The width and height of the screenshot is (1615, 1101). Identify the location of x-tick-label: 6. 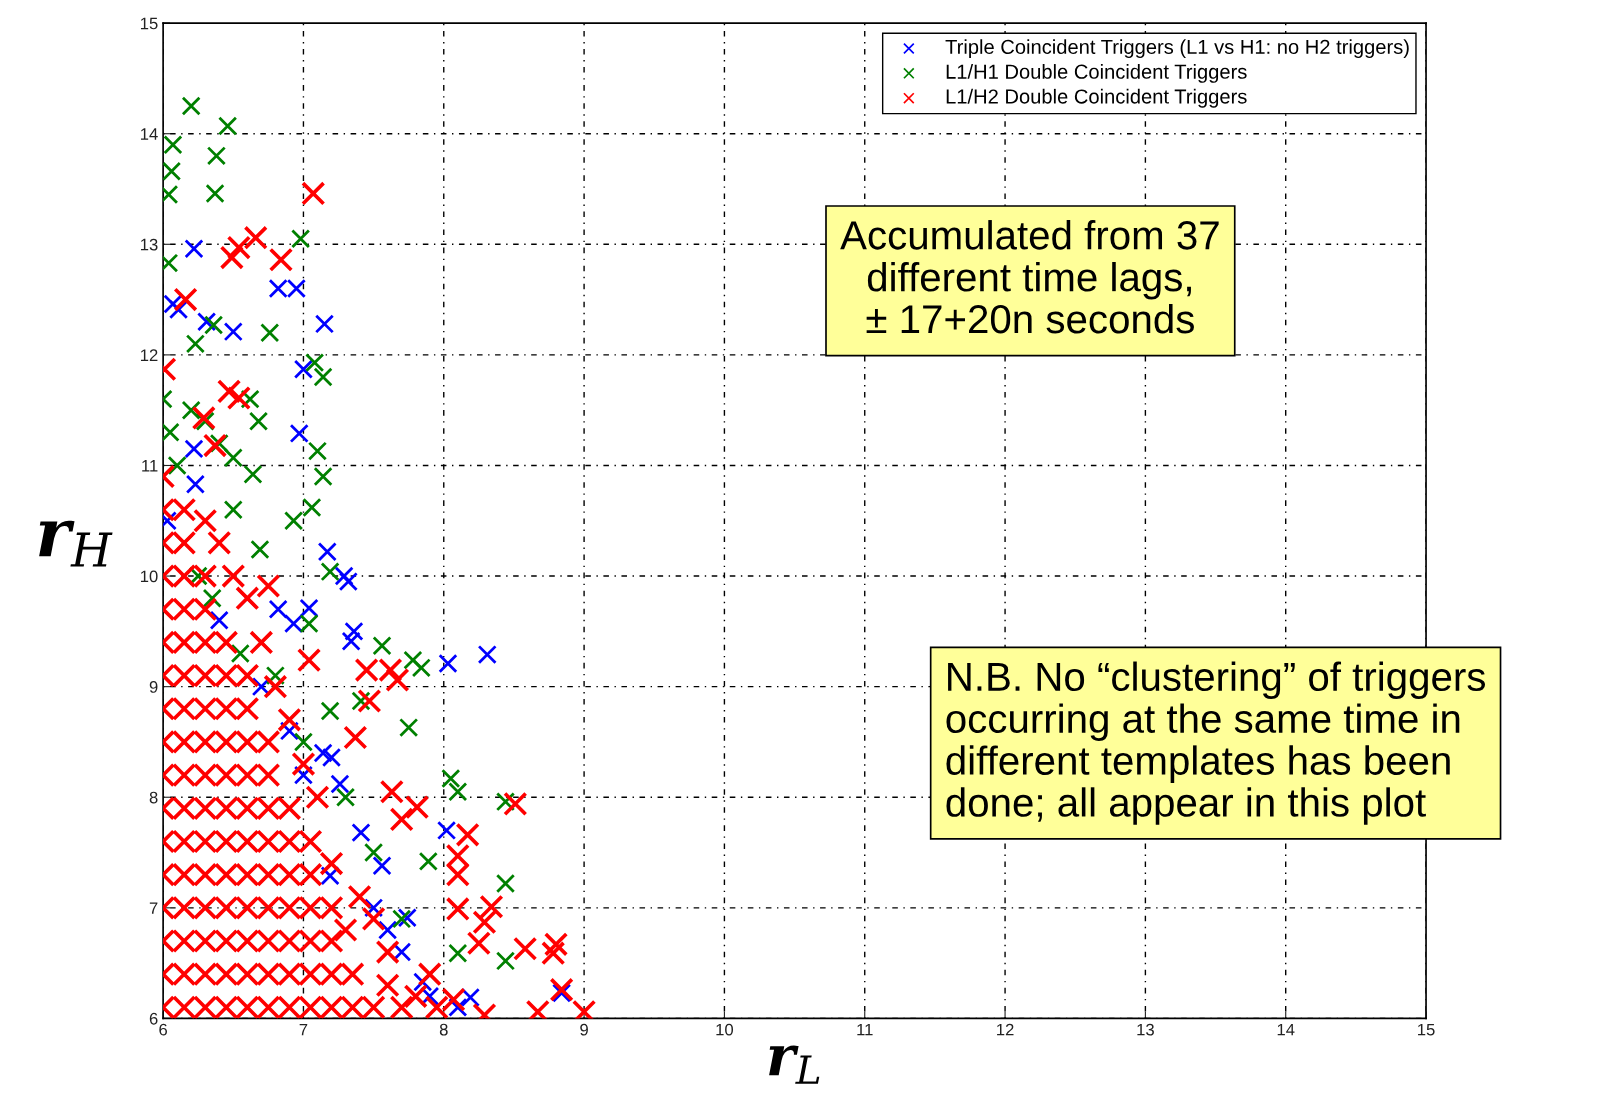
(163, 1029).